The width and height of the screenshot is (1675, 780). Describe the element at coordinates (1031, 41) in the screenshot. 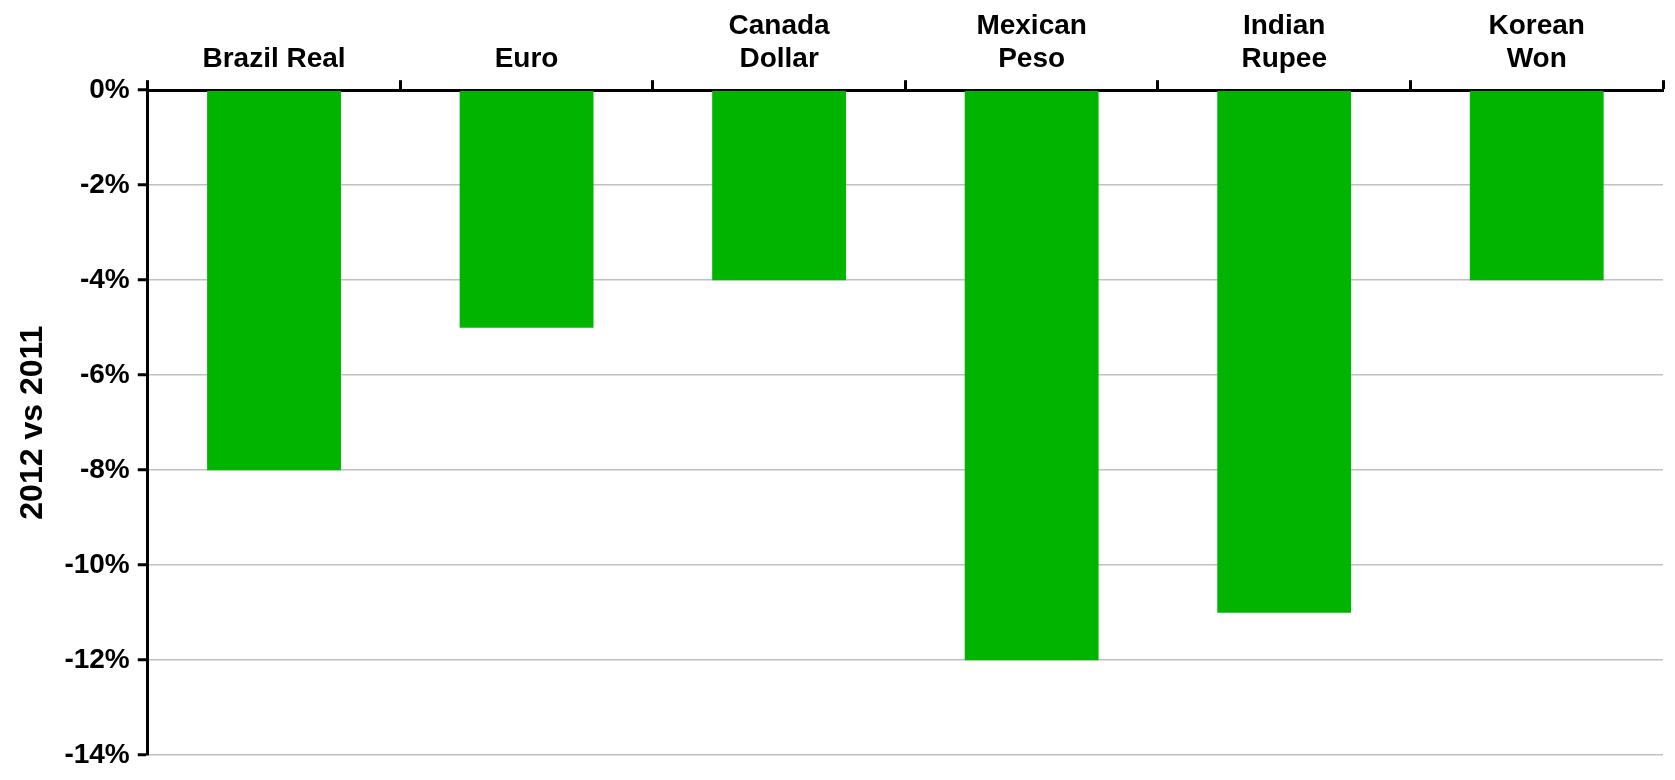

I see `x-tick-label: Mexican Peso` at that location.